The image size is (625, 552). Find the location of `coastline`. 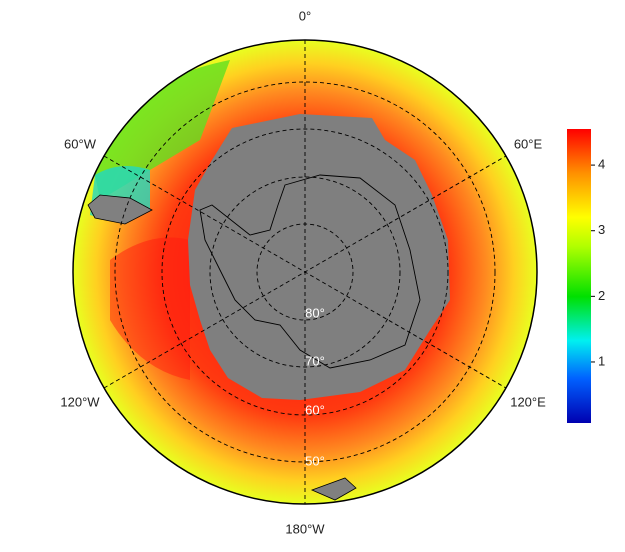

coastline is located at coordinates (310, 271).